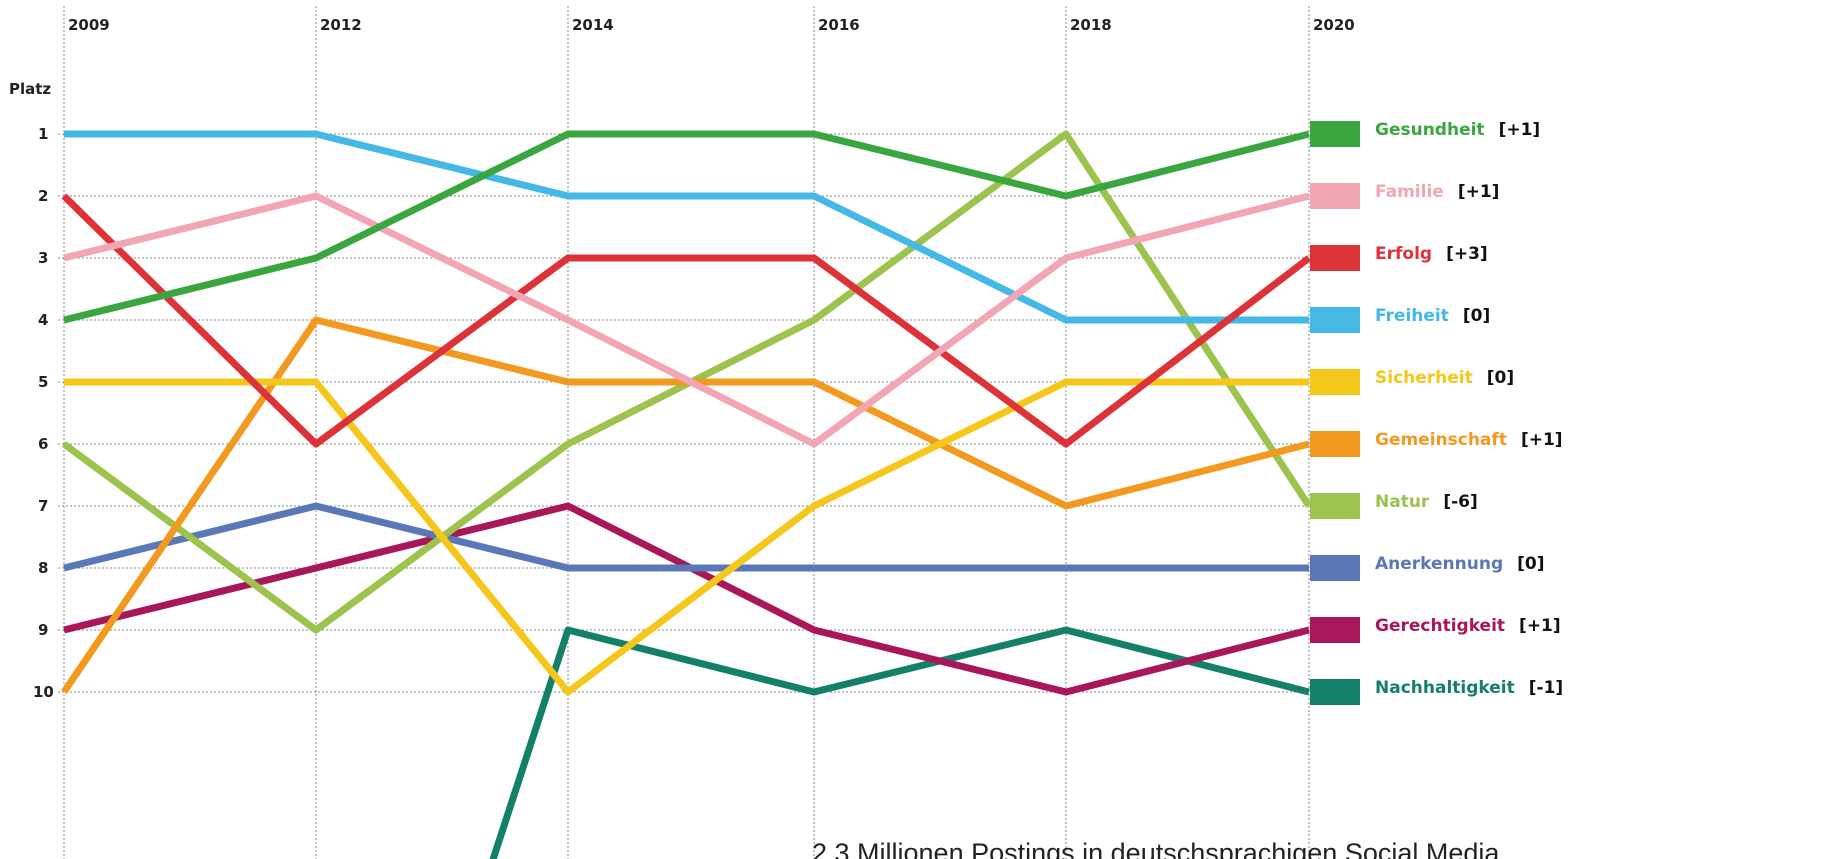 The image size is (1832, 859). What do you see at coordinates (1546, 688) in the screenshot?
I see `legend-change-value: [-1]` at bounding box center [1546, 688].